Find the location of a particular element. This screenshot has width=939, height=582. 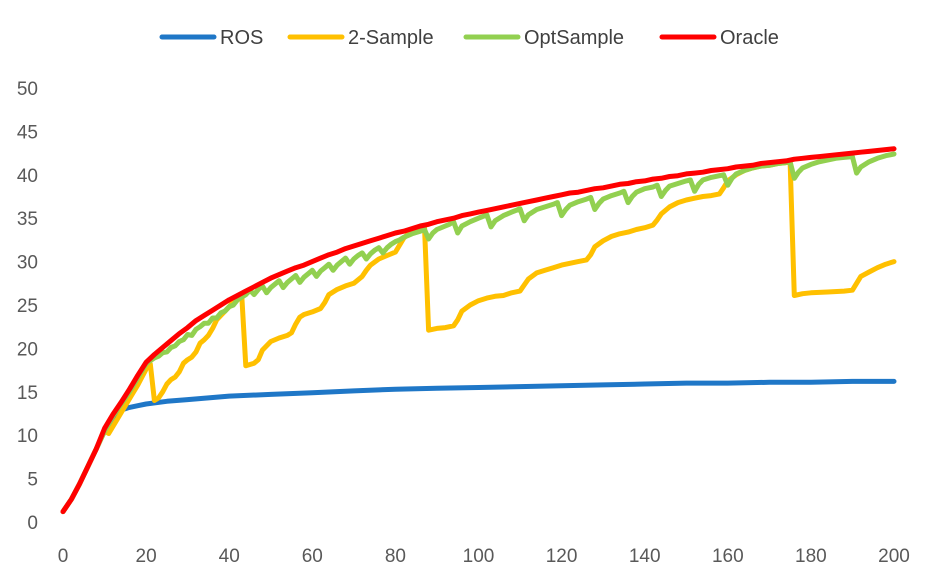

x-tick-label: 200 is located at coordinates (894, 556).